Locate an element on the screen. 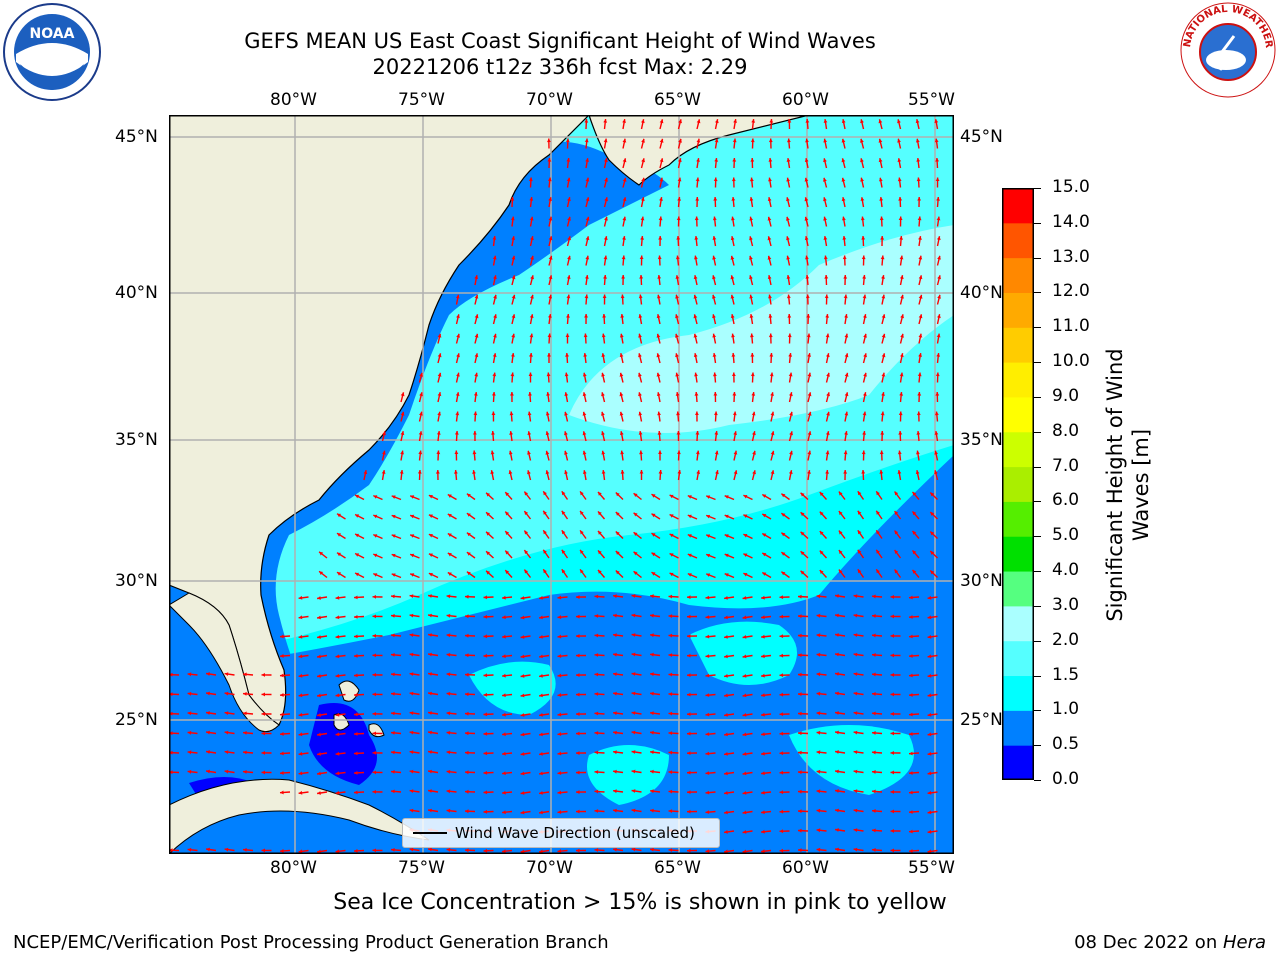 Image resolution: width=1280 pixels, height=960 pixels. lat-tick-right-35: 35°N is located at coordinates (981, 440).